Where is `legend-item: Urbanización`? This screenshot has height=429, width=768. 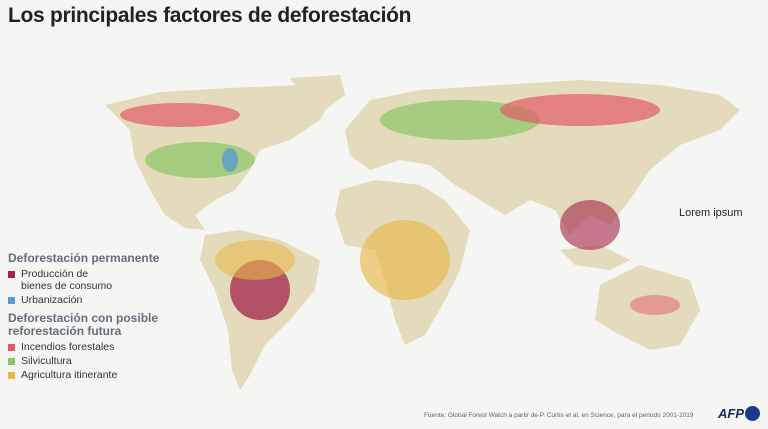
legend-item: Urbanización is located at coordinates (88, 300).